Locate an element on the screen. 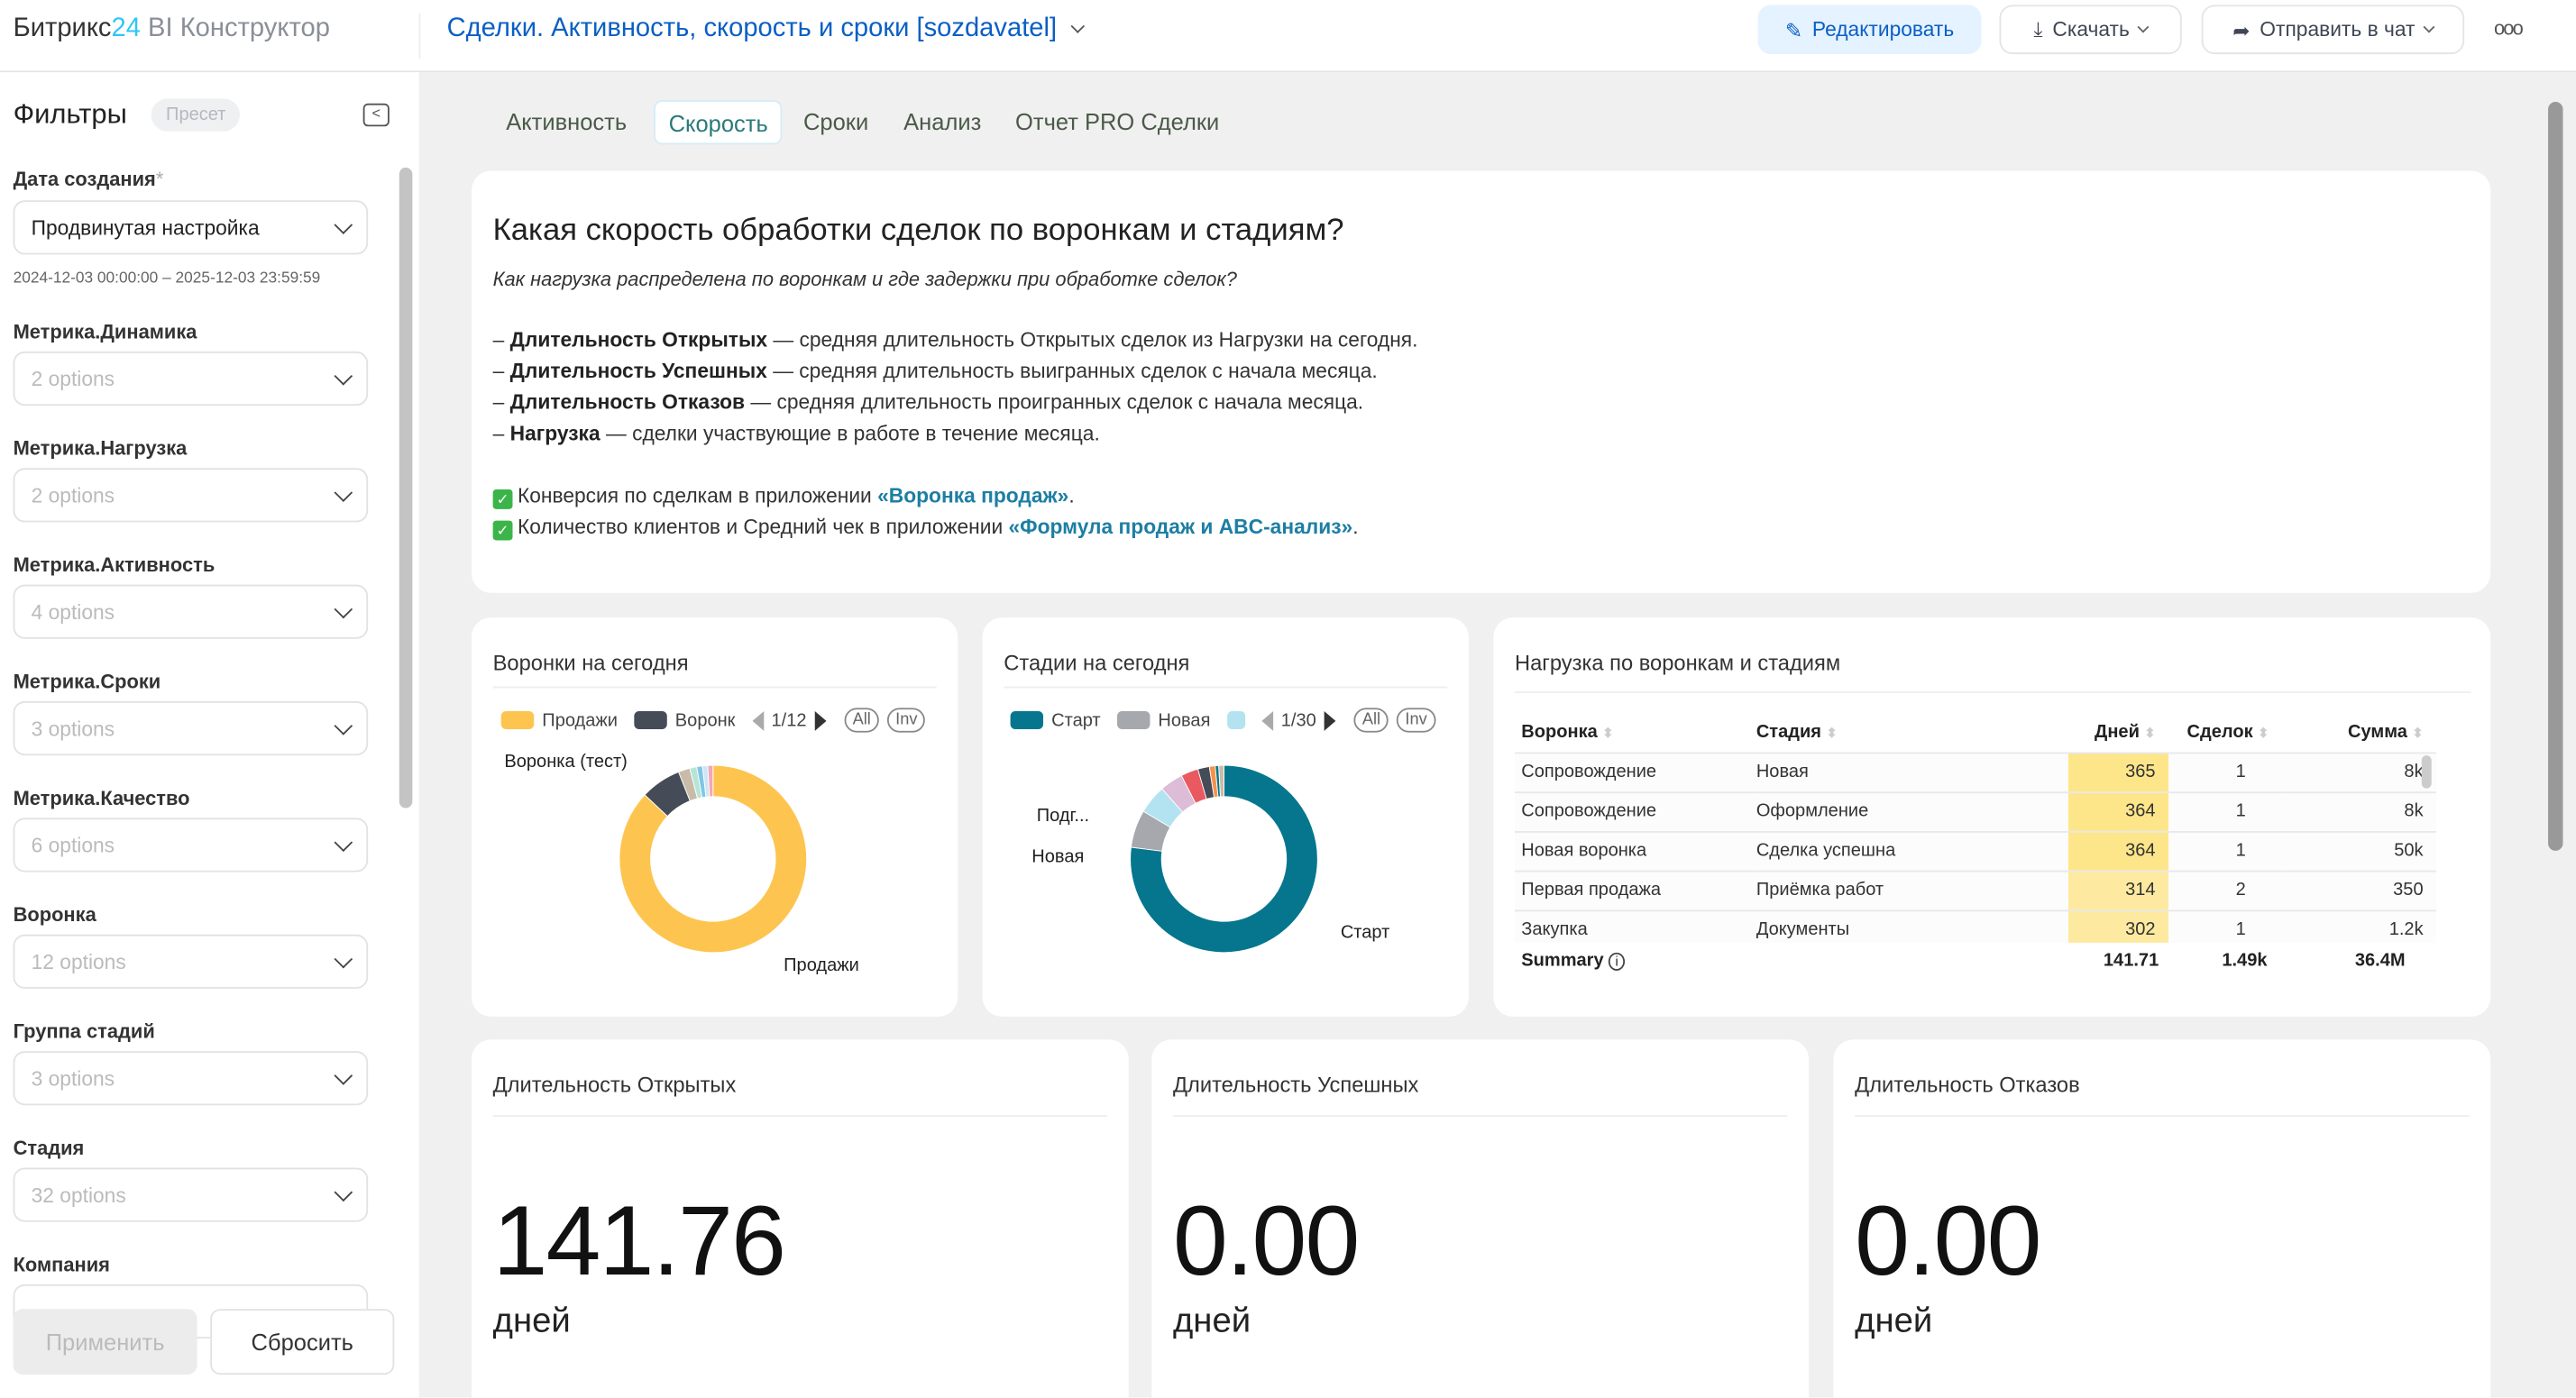 This screenshot has width=2576, height=1398. preset-badge: Пресет is located at coordinates (196, 115).